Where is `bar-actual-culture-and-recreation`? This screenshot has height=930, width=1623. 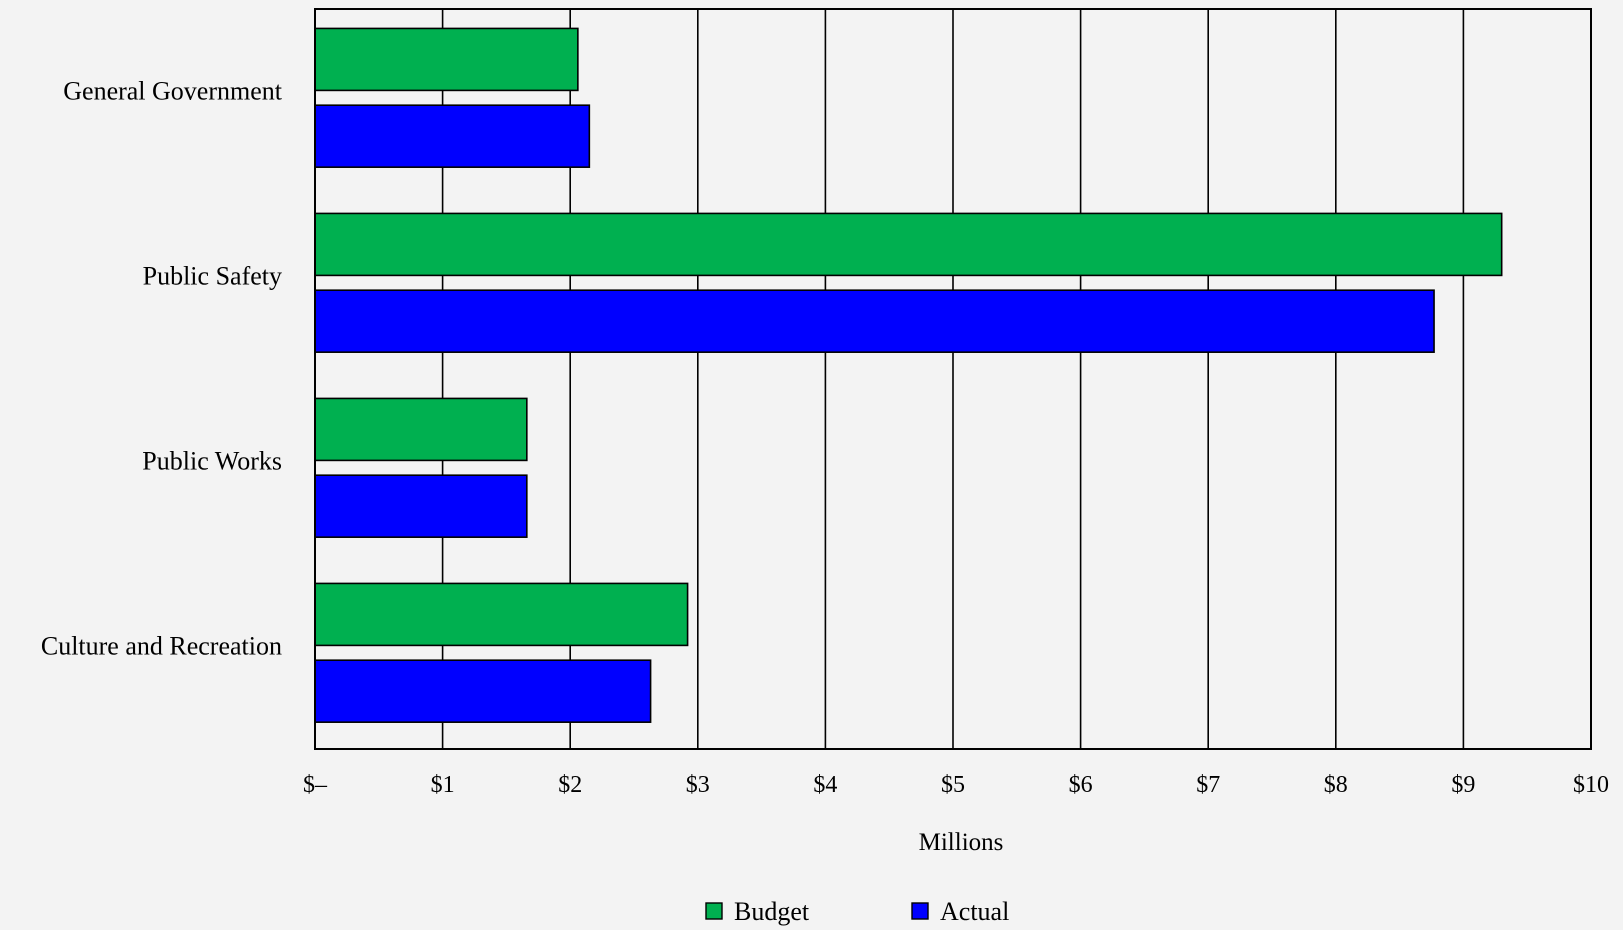
bar-actual-culture-and-recreation is located at coordinates (483, 691).